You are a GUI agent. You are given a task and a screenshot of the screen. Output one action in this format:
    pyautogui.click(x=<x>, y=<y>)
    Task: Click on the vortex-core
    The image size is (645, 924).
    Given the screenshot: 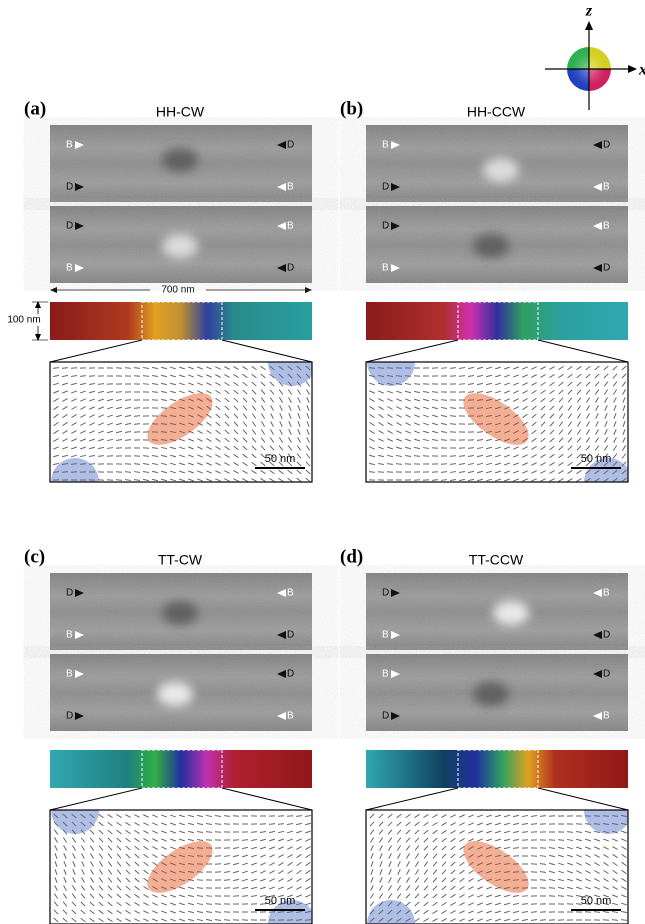 What is the action you would take?
    pyautogui.click(x=606, y=470)
    